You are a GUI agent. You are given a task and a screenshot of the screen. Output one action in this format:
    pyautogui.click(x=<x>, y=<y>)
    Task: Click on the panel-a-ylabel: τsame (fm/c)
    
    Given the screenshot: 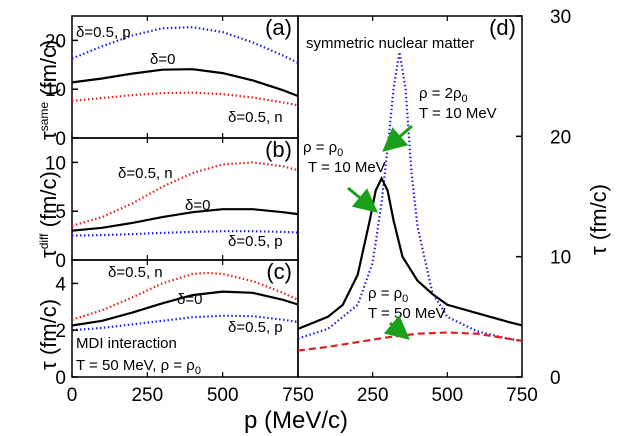 What is the action you would take?
    pyautogui.click(x=48, y=90)
    